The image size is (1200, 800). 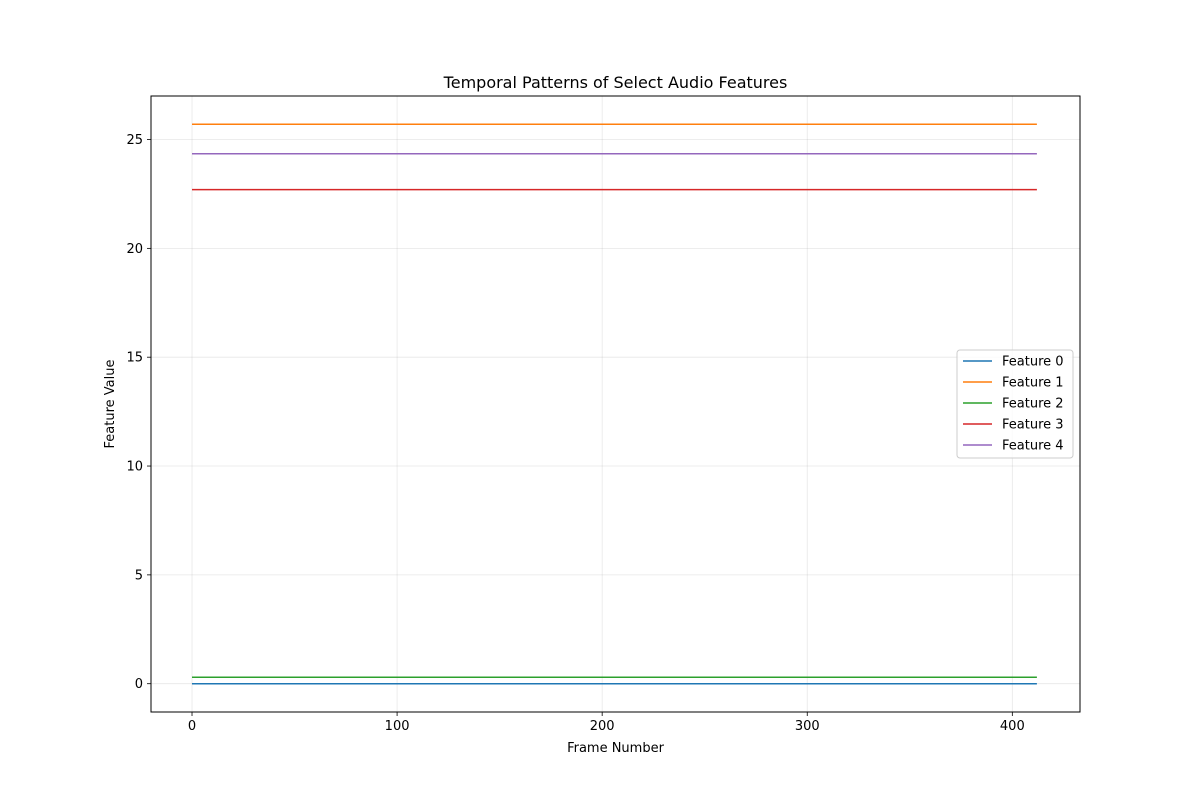 I want to click on y-tick-label: 10, so click(x=134, y=467).